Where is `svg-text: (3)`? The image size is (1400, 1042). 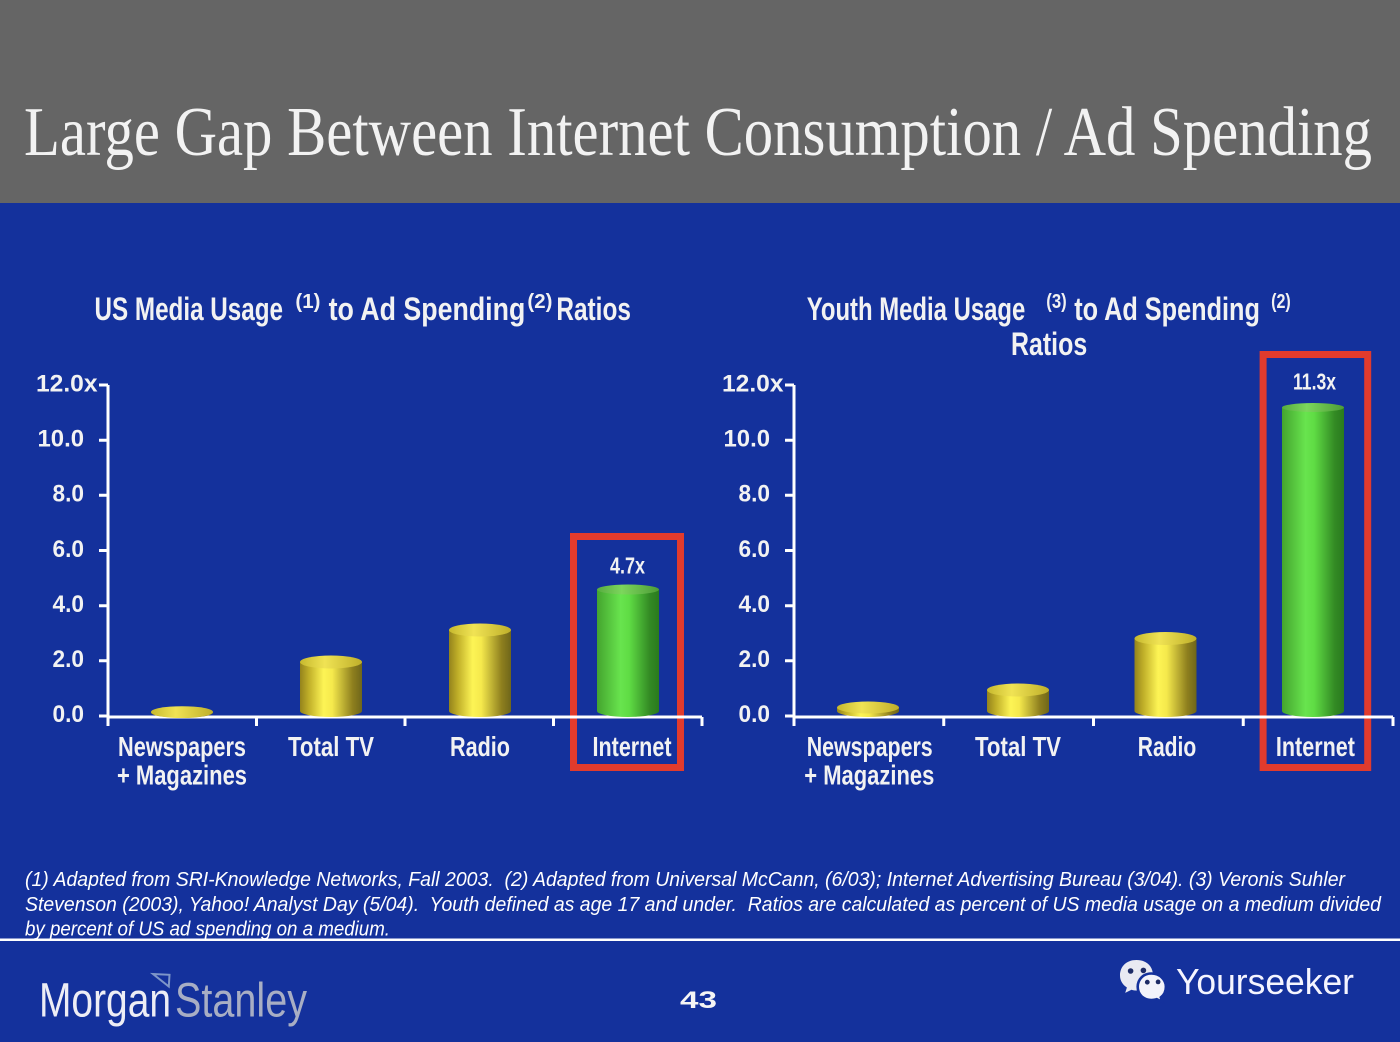 svg-text: (3) is located at coordinates (1056, 301).